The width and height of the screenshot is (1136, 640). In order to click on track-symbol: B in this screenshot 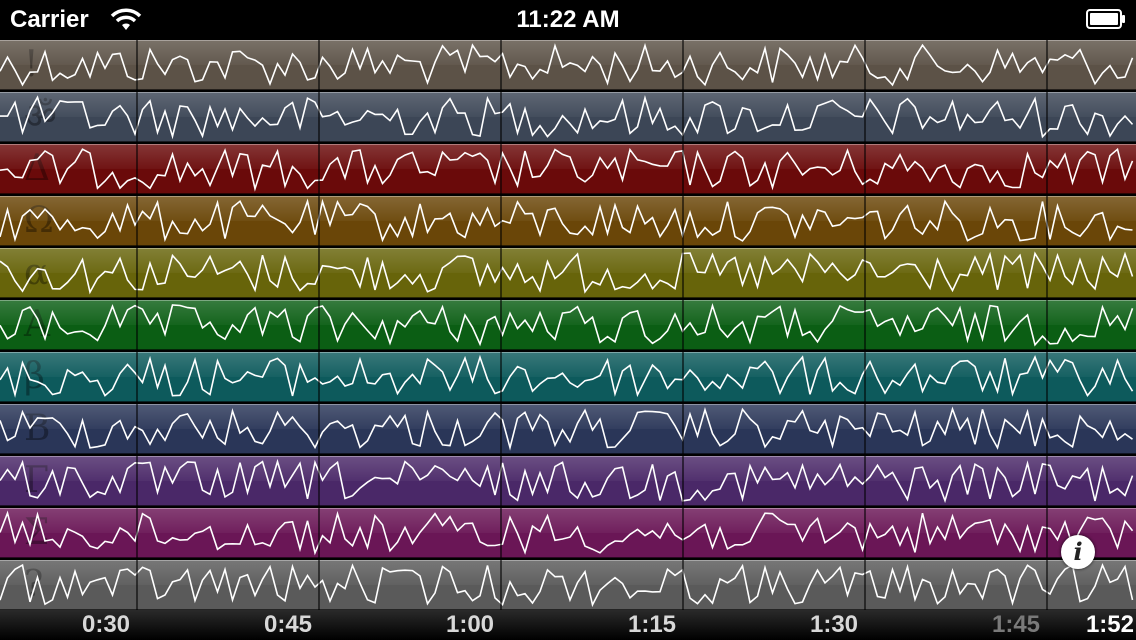, I will do `click(37, 428)`.